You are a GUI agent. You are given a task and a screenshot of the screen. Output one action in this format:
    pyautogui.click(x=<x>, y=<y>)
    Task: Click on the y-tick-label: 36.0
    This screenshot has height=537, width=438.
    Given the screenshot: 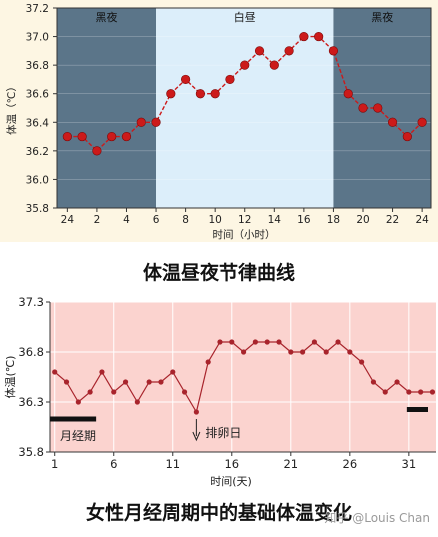 What is the action you would take?
    pyautogui.click(x=37, y=180)
    